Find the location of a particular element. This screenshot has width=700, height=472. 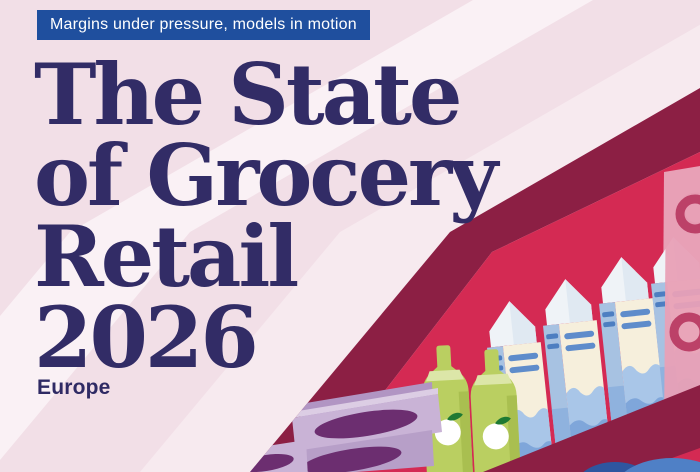

tagline-banner: Margins under pressure, models in motion is located at coordinates (203, 25).